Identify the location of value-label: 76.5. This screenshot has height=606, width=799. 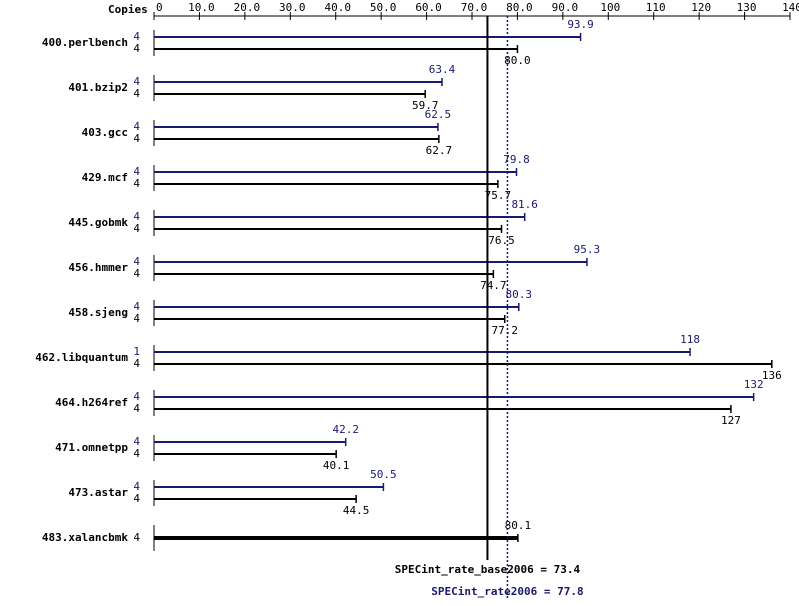
(501, 240).